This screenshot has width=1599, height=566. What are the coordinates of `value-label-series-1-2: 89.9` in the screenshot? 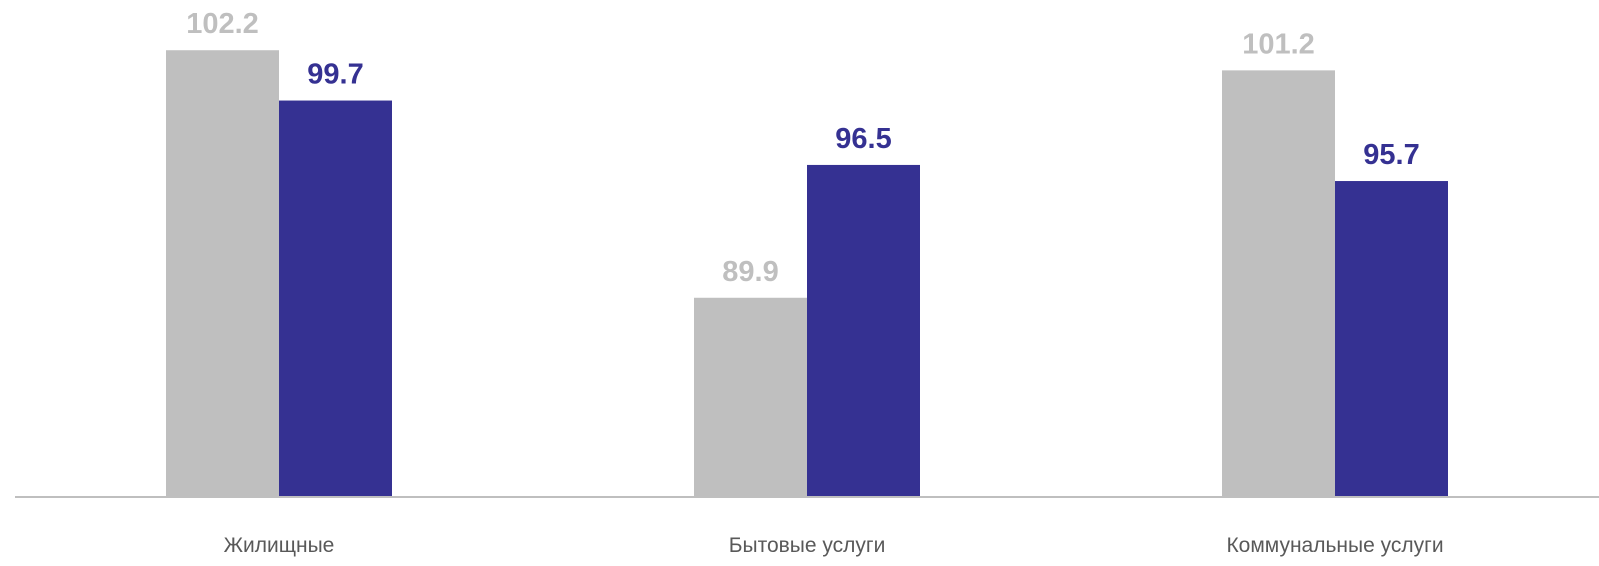 It's located at (750, 272).